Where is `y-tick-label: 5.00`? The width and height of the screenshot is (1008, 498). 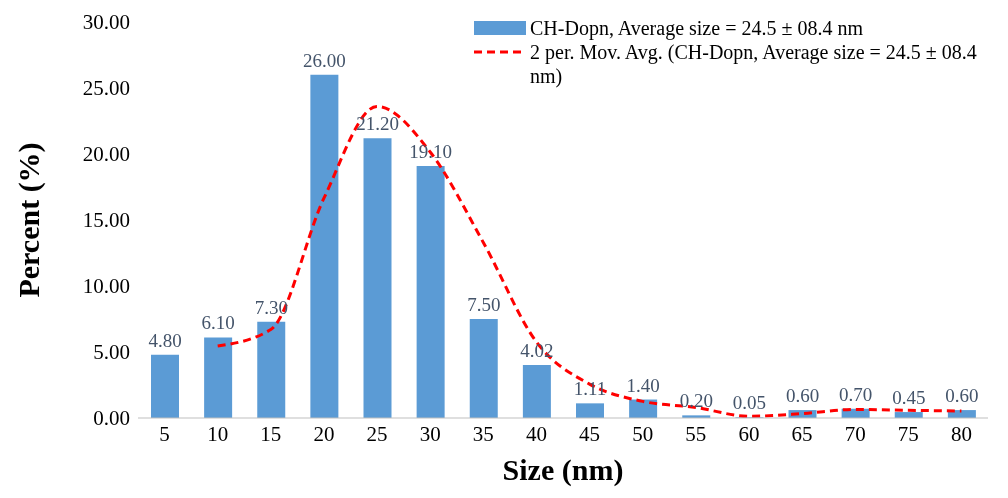 y-tick-label: 5.00 is located at coordinates (111, 352).